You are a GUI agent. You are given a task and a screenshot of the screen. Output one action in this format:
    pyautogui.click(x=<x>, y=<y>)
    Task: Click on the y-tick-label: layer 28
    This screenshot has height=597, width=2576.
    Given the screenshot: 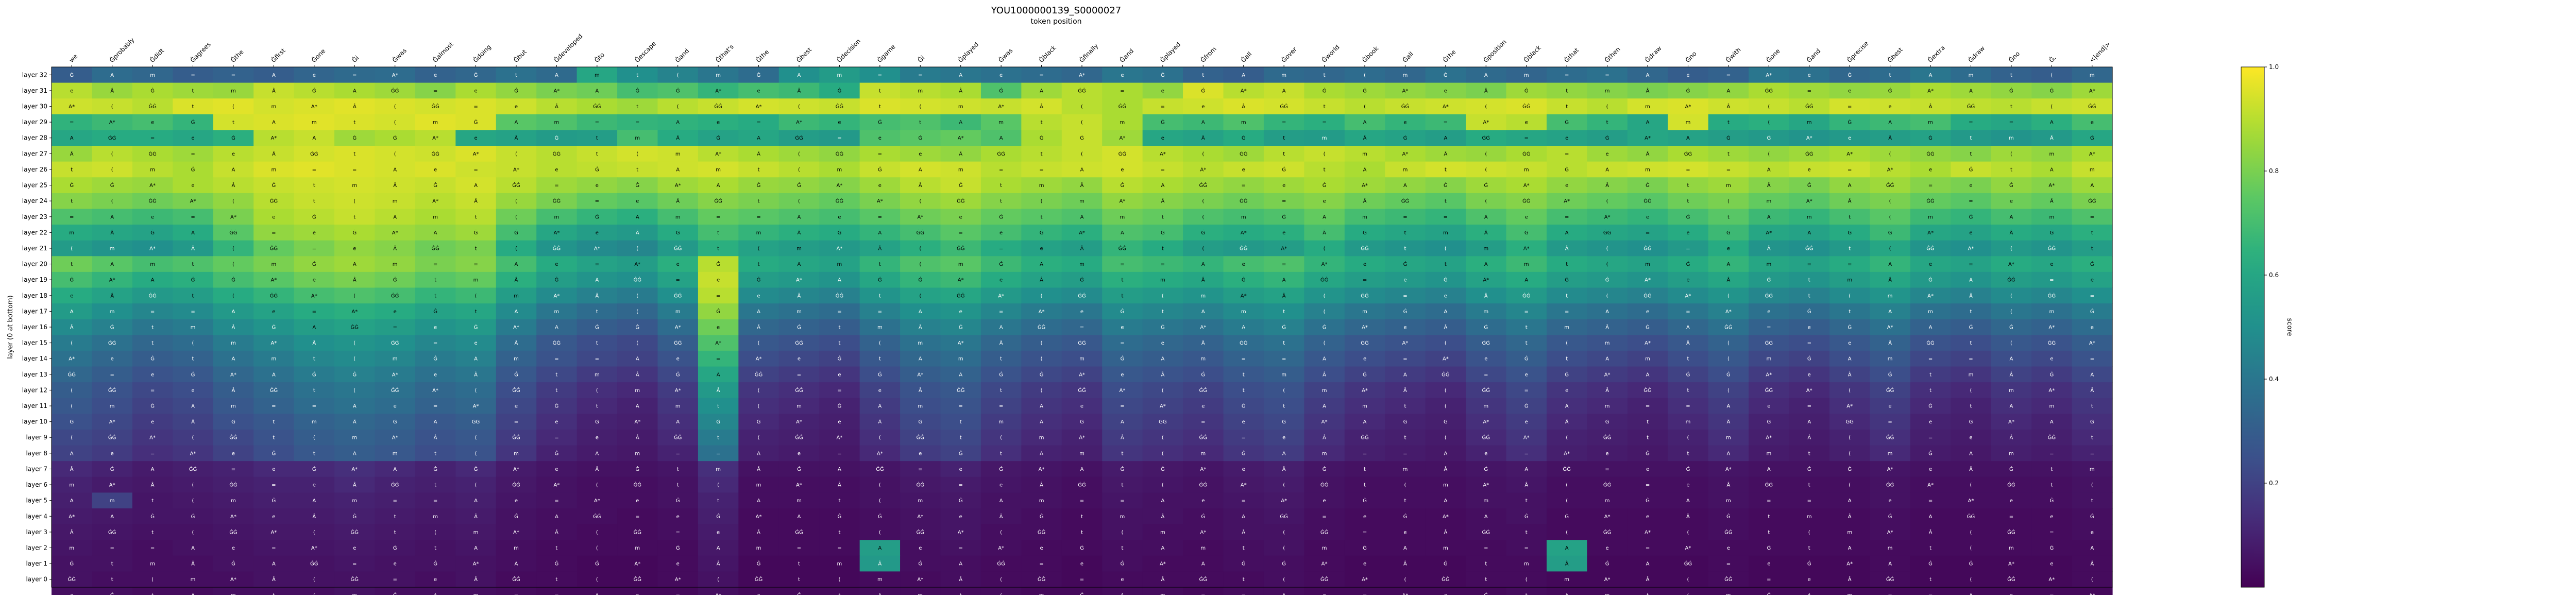 What is the action you would take?
    pyautogui.click(x=35, y=138)
    